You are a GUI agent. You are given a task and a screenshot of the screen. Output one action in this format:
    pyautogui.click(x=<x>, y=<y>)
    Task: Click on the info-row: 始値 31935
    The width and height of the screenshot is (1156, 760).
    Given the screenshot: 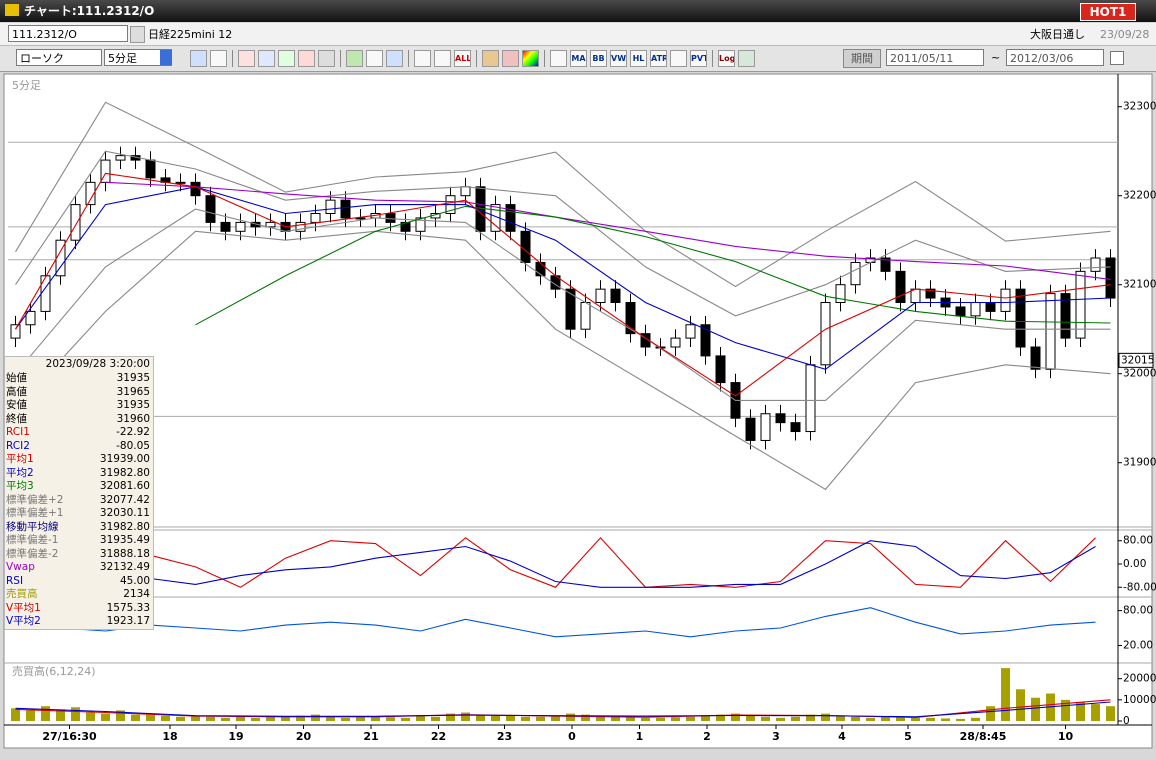 What is the action you would take?
    pyautogui.click(x=79, y=379)
    